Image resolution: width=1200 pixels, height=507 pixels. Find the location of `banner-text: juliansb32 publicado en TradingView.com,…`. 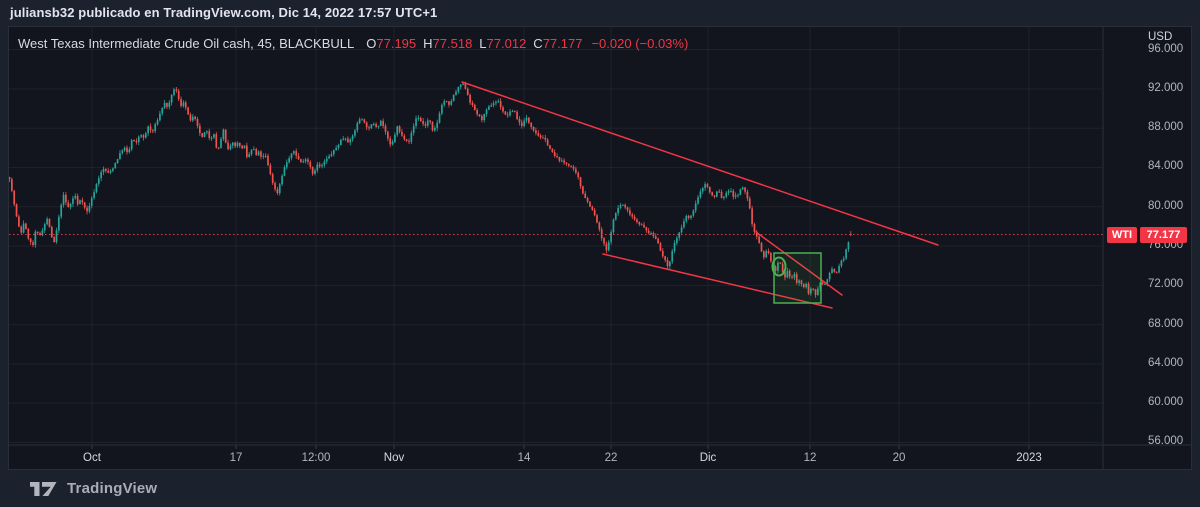

banner-text: juliansb32 publicado en TradingView.com,… is located at coordinates (224, 12).